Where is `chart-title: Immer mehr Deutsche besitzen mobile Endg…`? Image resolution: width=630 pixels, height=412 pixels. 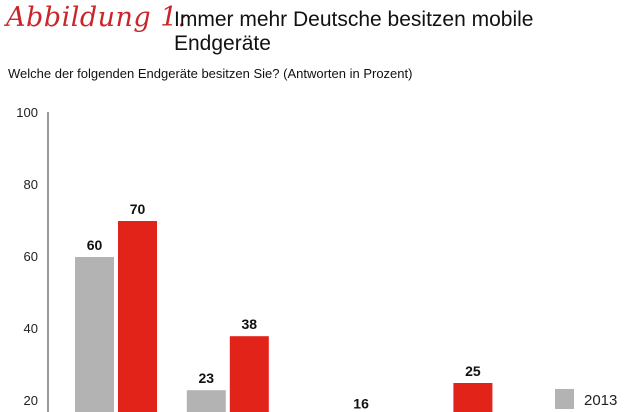 chart-title: Immer mehr Deutsche besitzen mobile Endg… is located at coordinates (354, 31).